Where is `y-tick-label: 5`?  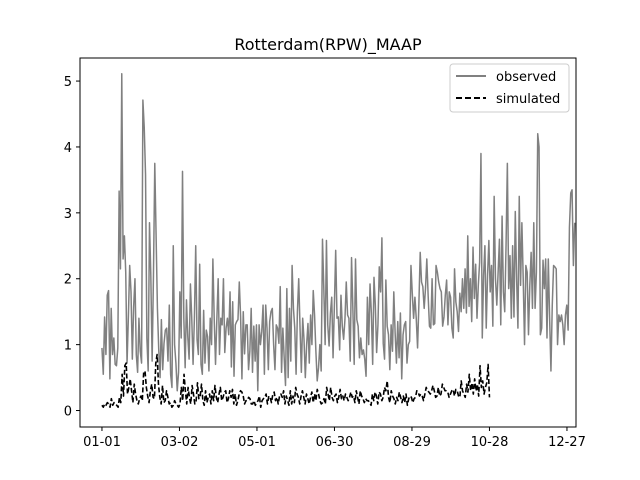
y-tick-label: 5 is located at coordinates (68, 82).